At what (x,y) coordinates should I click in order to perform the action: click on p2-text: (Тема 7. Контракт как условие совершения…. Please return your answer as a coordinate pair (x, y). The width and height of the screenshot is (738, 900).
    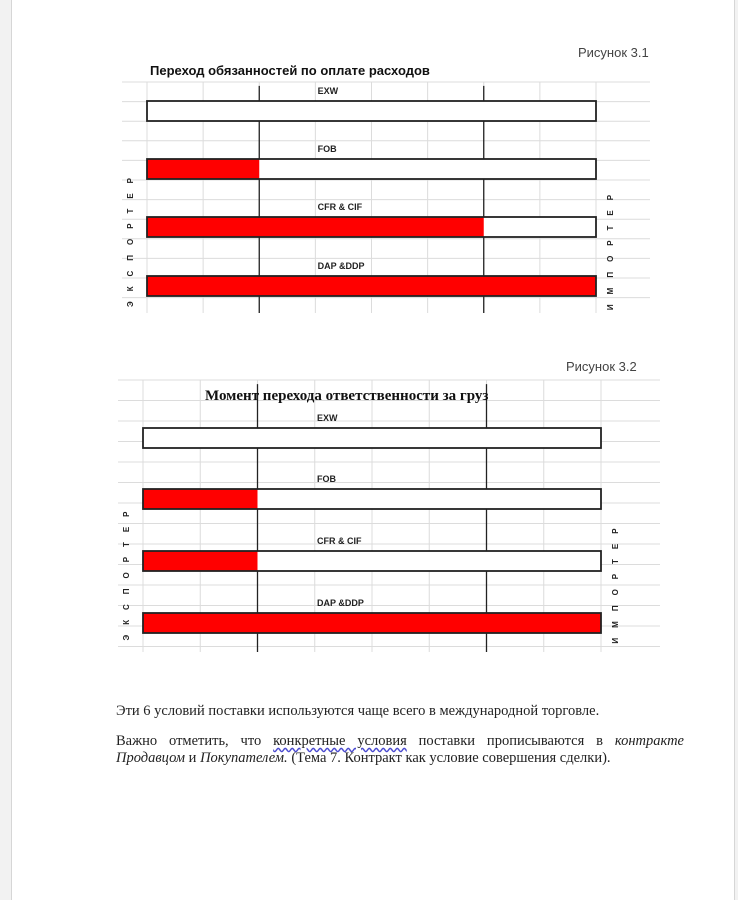
    Looking at the image, I should click on (449, 758).